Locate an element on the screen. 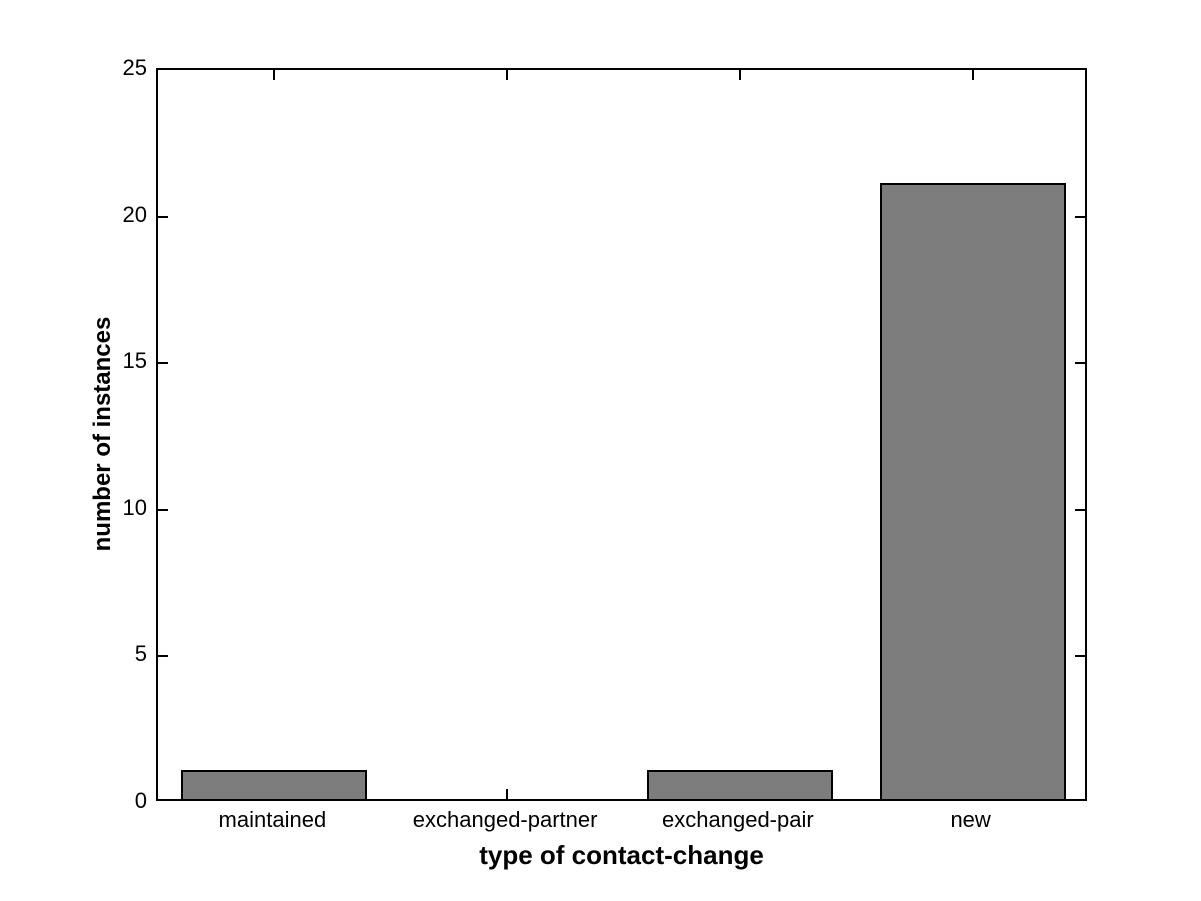  y-tick-label: 5 is located at coordinates (140, 654).